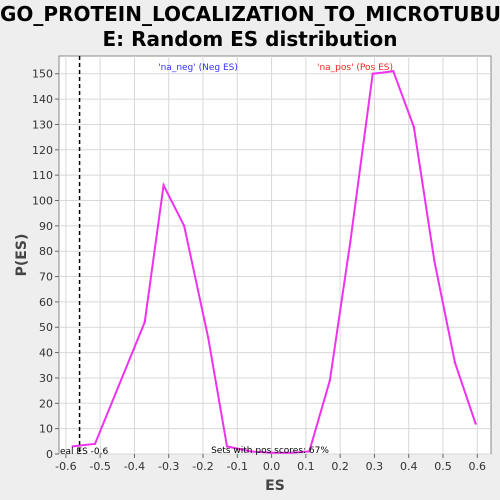 The image size is (500, 500). What do you see at coordinates (46, 403) in the screenshot?
I see `y-tick-label: 20` at bounding box center [46, 403].